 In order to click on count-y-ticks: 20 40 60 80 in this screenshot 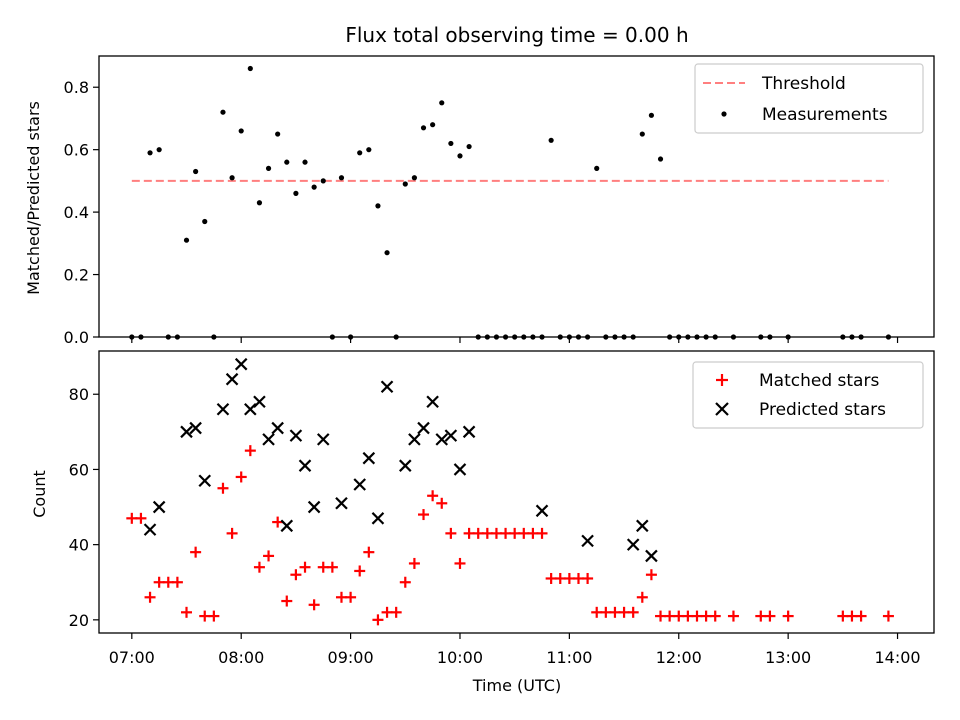, I will do `click(84, 507)`.